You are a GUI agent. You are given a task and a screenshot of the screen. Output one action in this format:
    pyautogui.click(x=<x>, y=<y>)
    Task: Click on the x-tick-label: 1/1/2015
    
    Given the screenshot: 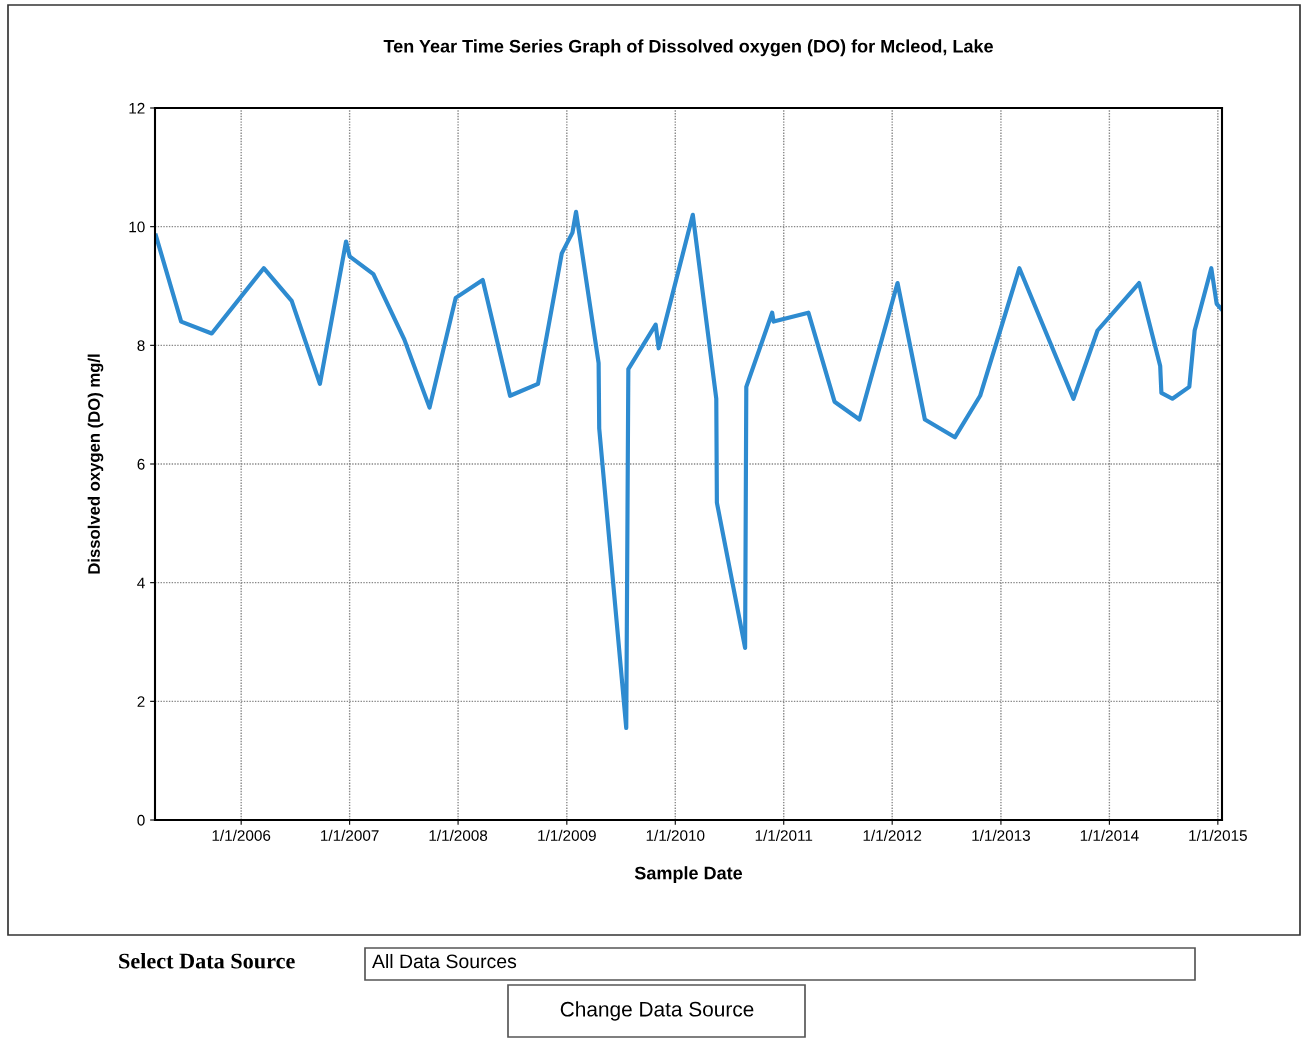 What is the action you would take?
    pyautogui.click(x=1218, y=835)
    